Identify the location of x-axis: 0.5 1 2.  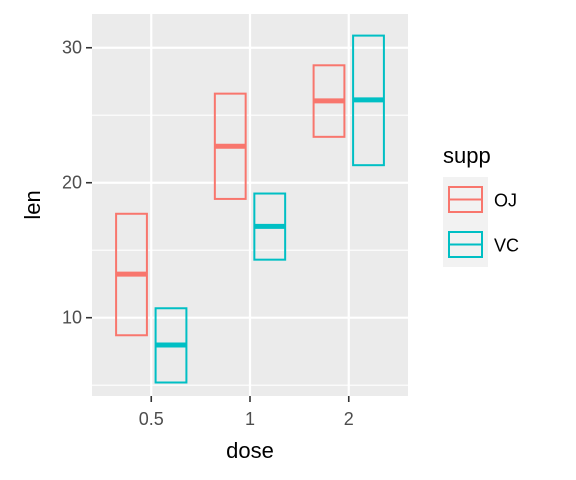
(246, 412).